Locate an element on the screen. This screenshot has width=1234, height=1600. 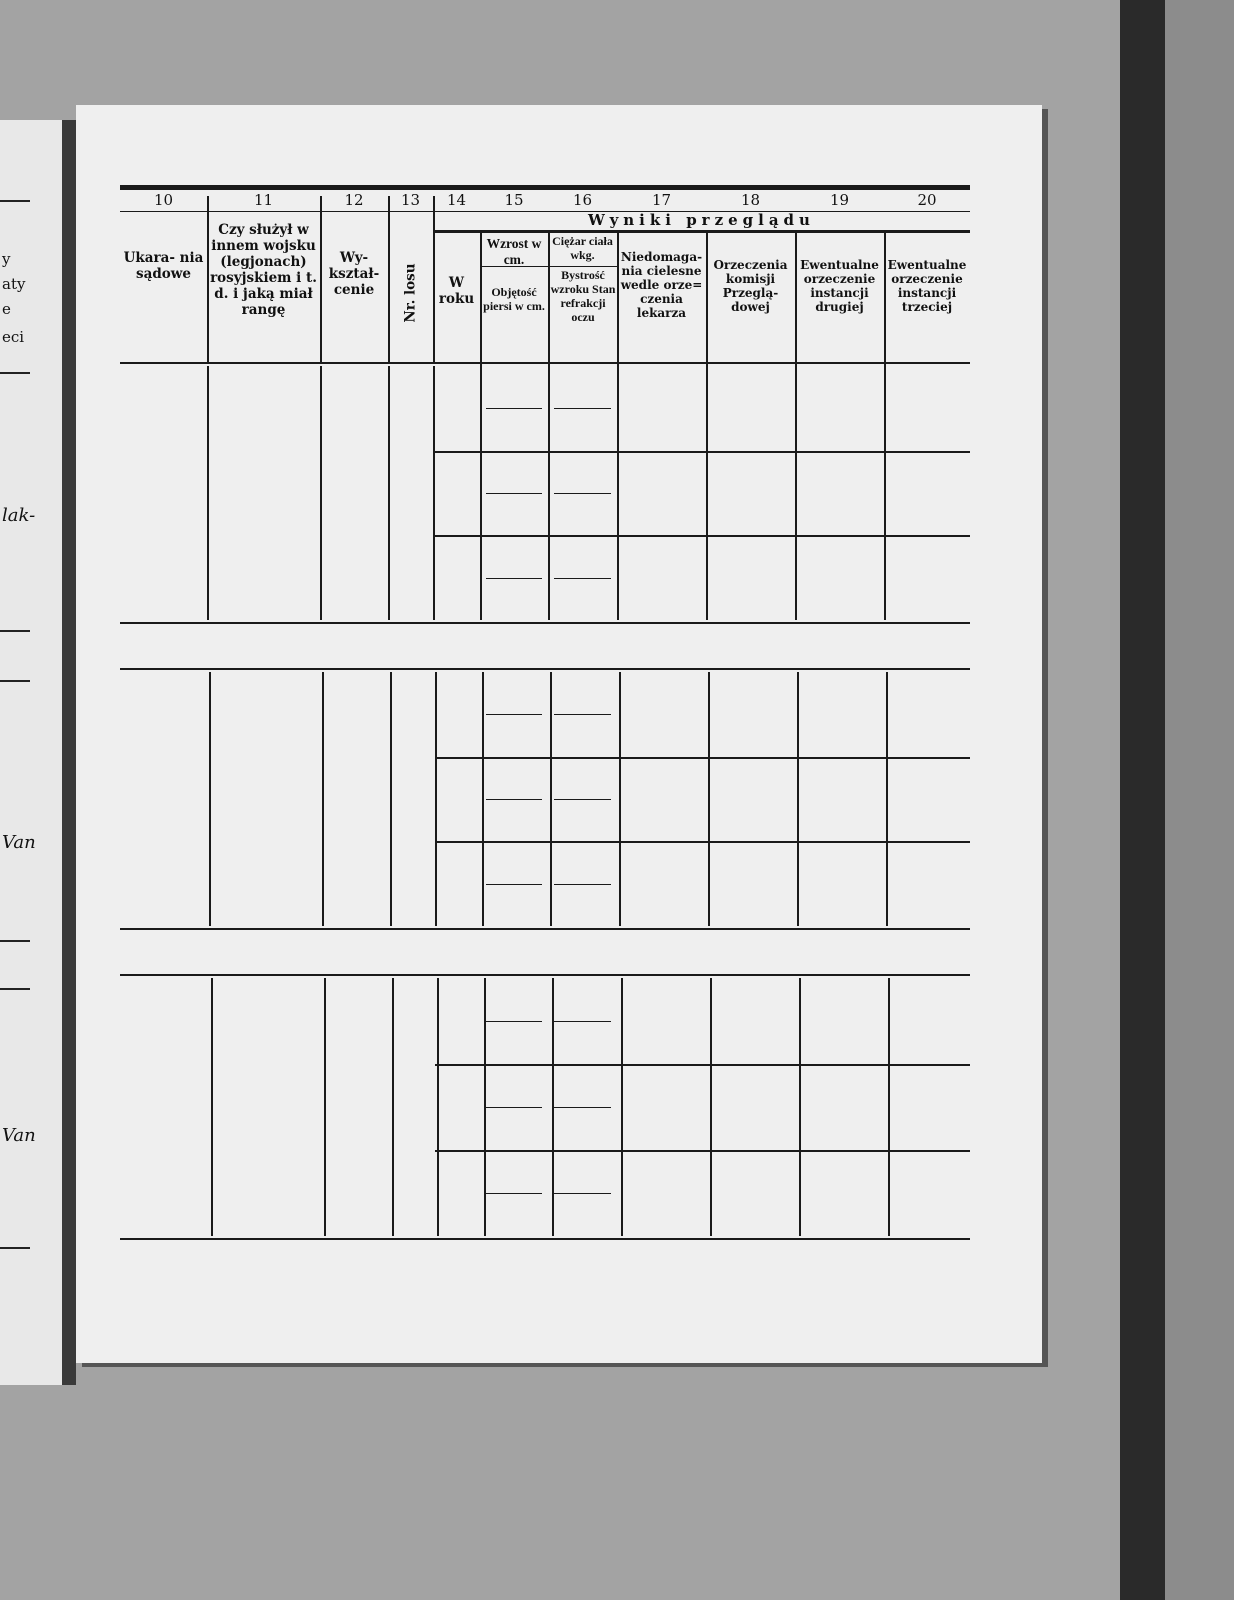
left-fragment: y is located at coordinates (6, 259).